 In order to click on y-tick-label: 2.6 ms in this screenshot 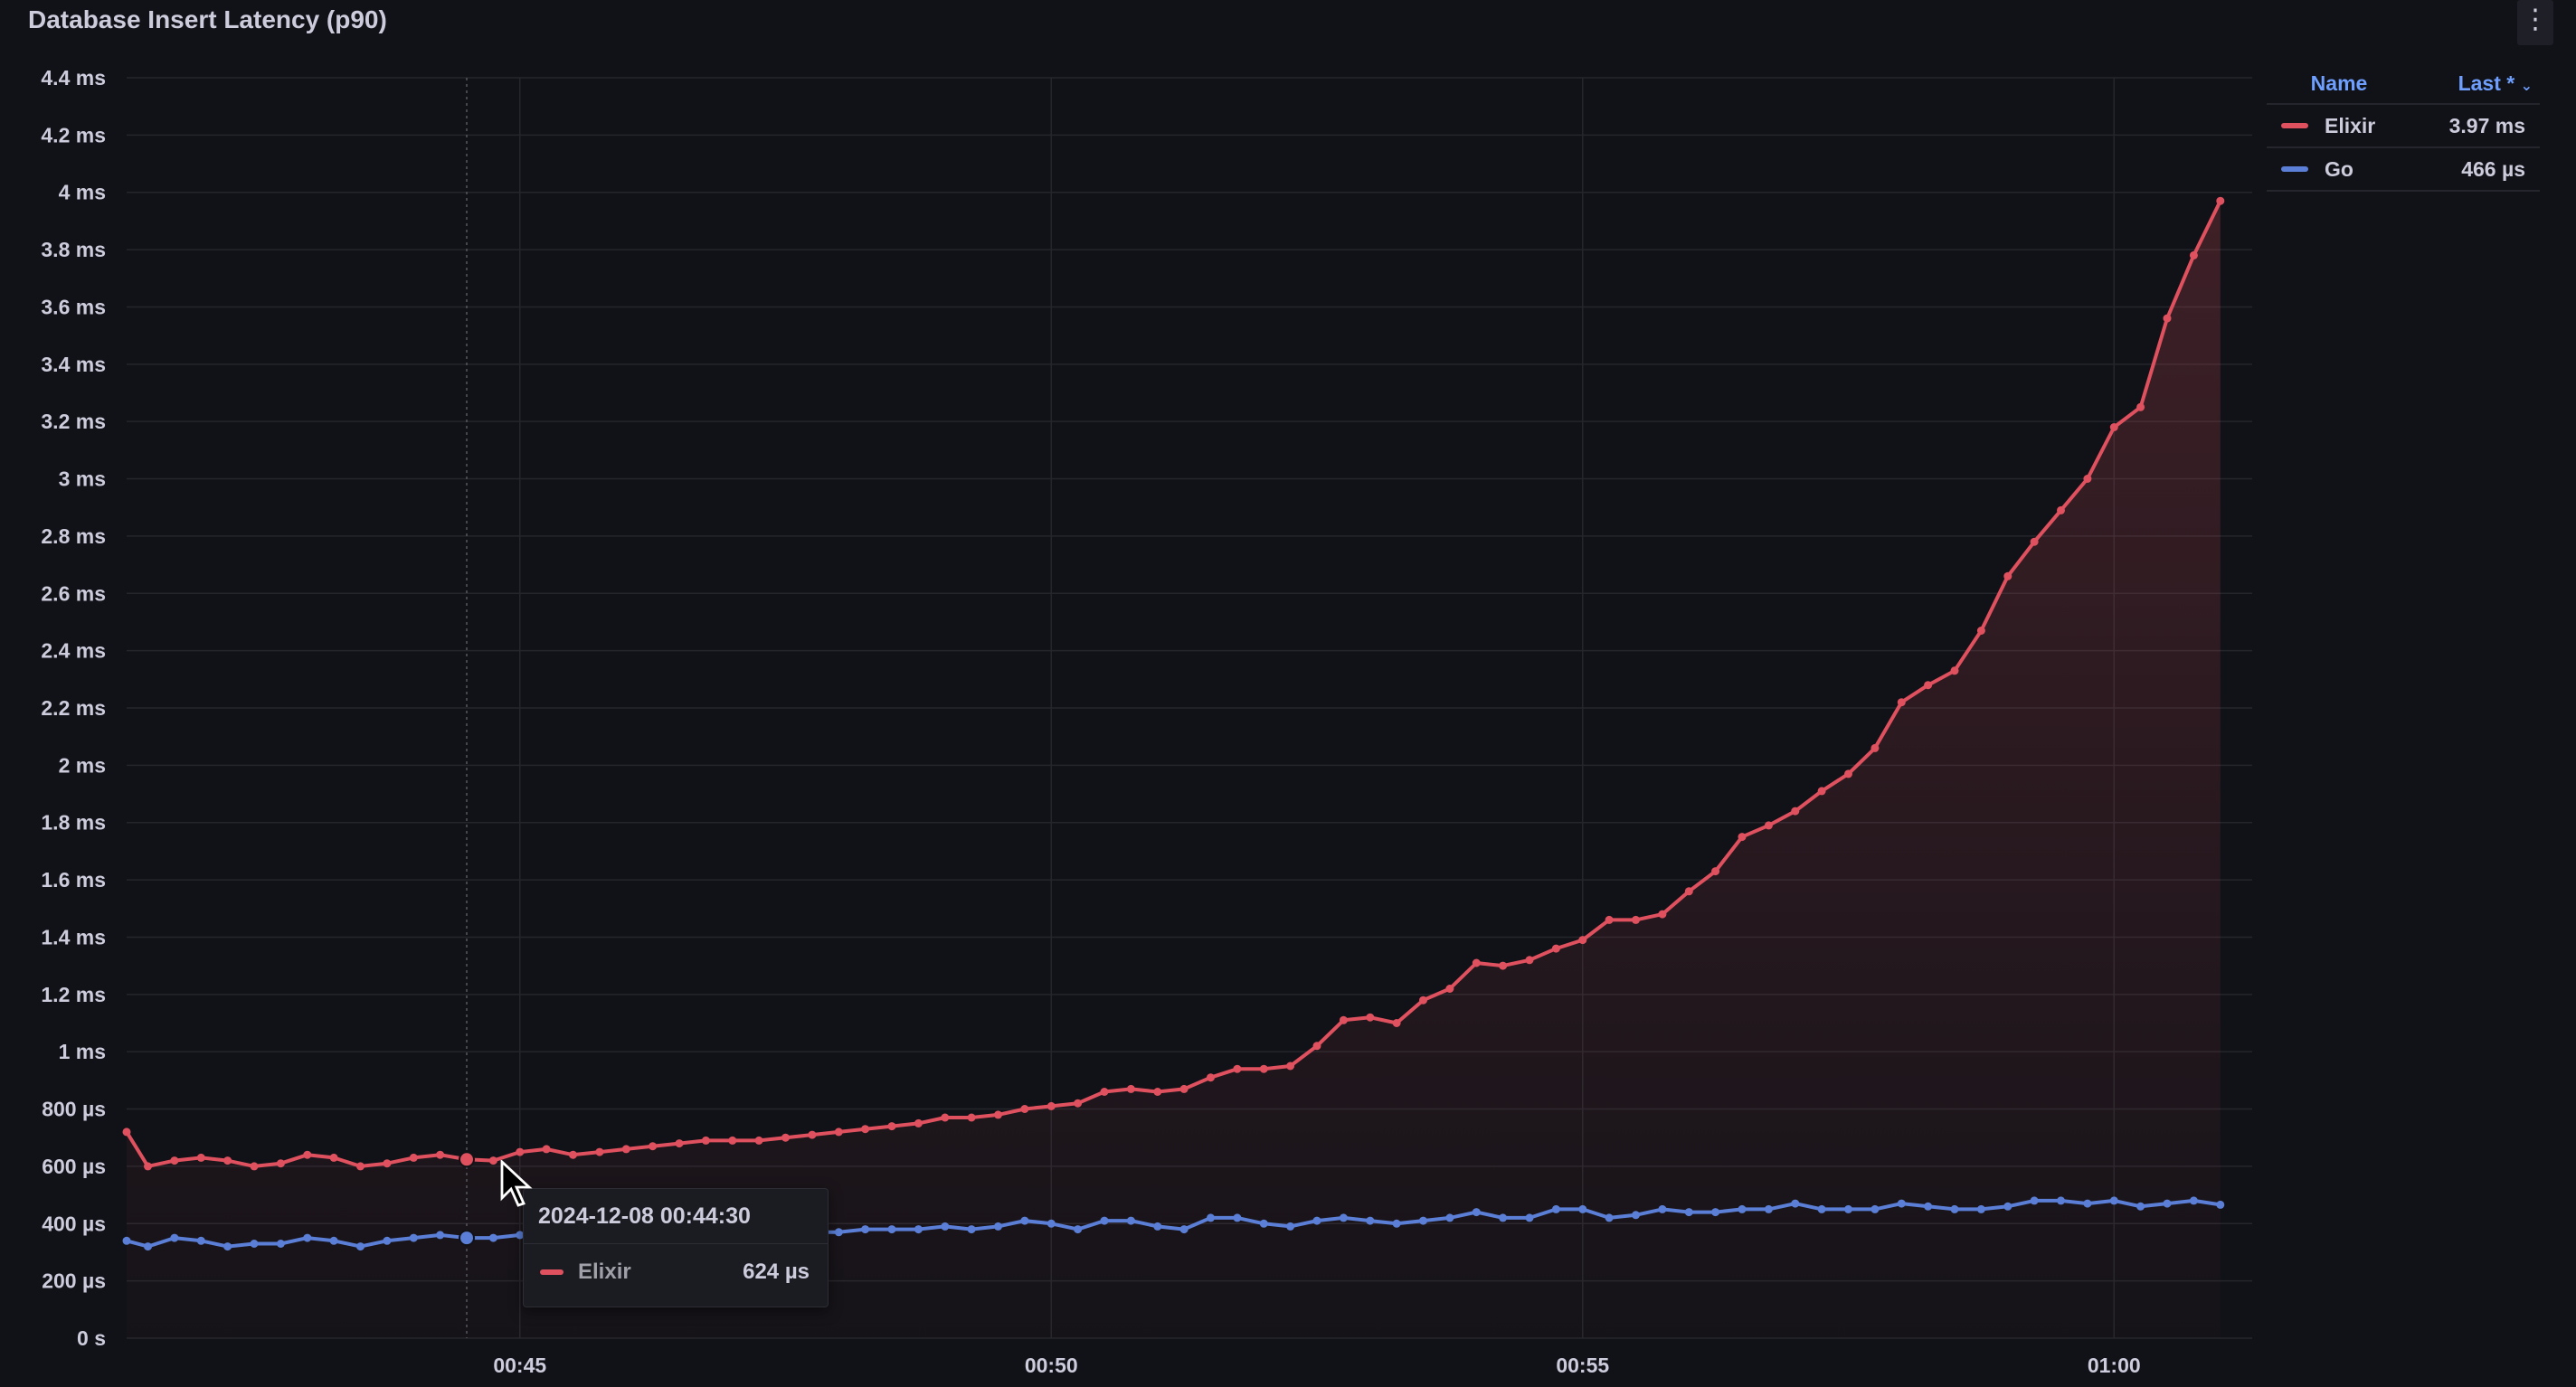, I will do `click(74, 593)`.